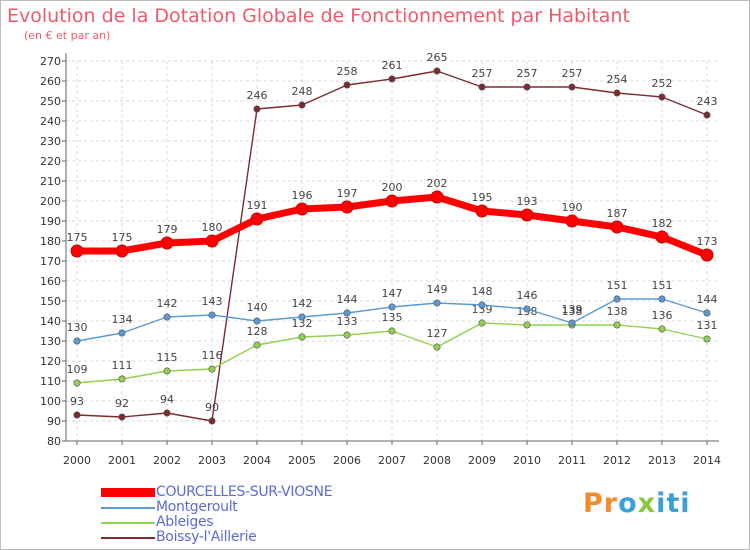  I want to click on x-tick-label: 2014, so click(707, 460).